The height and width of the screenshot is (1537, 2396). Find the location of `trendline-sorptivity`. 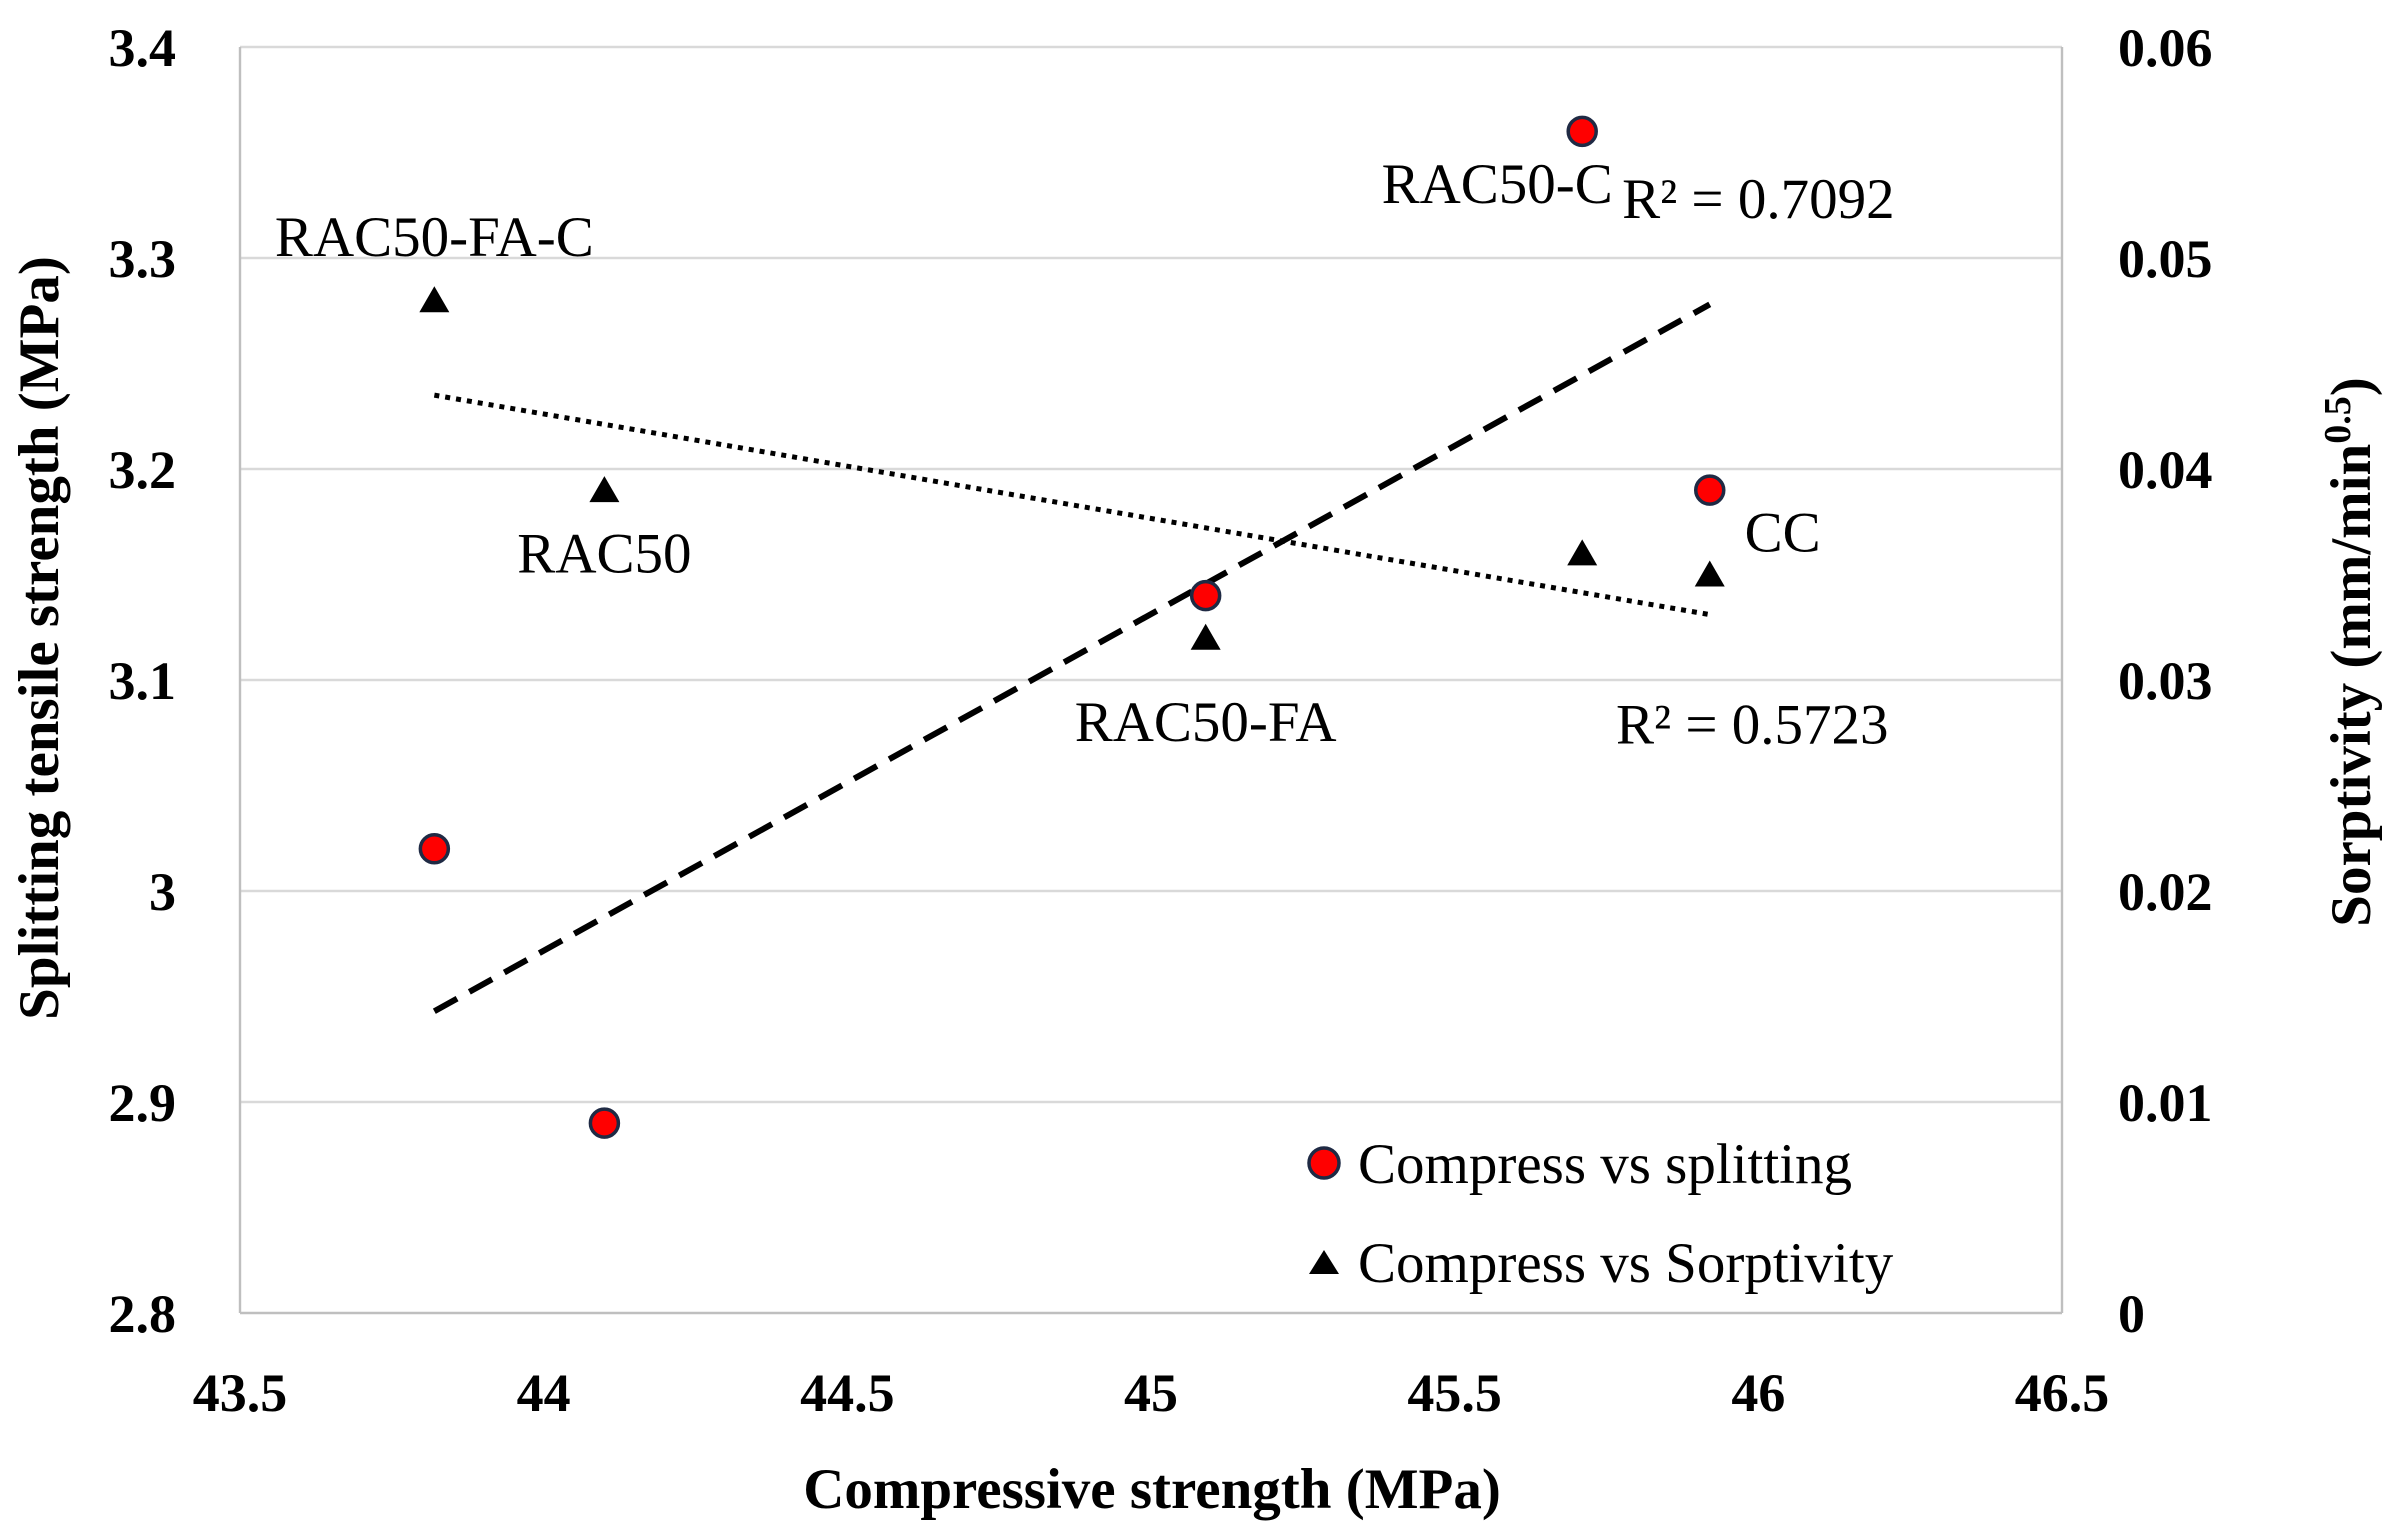

trendline-sorptivity is located at coordinates (1072, 505).